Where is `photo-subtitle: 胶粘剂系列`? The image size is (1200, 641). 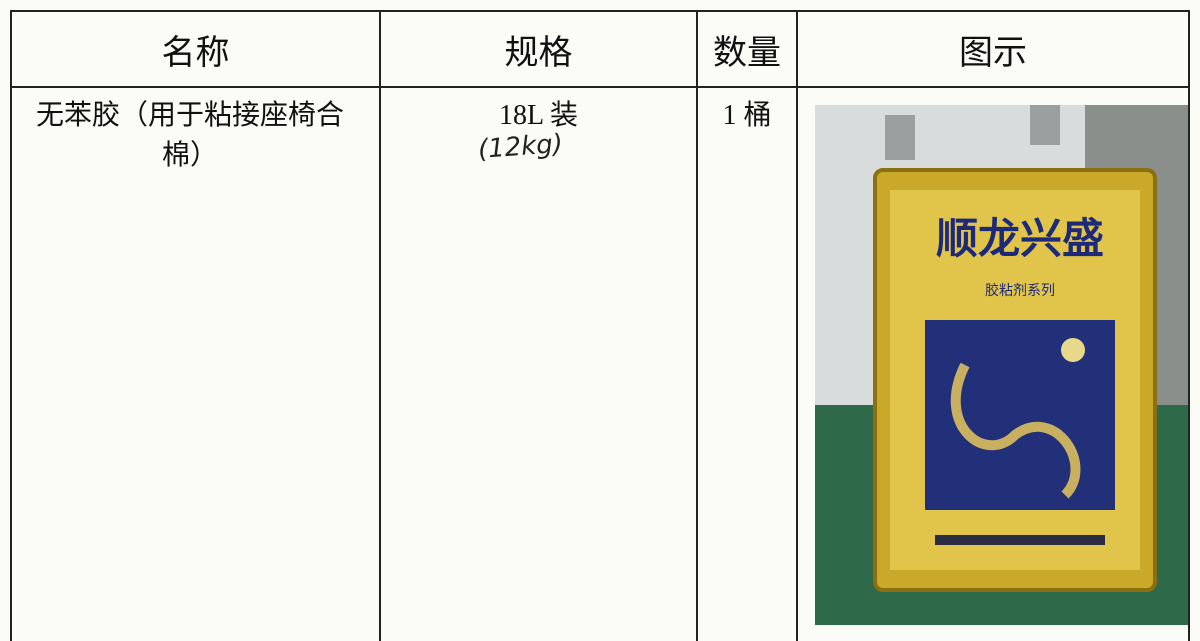
photo-subtitle: 胶粘剂系列 is located at coordinates (1020, 290).